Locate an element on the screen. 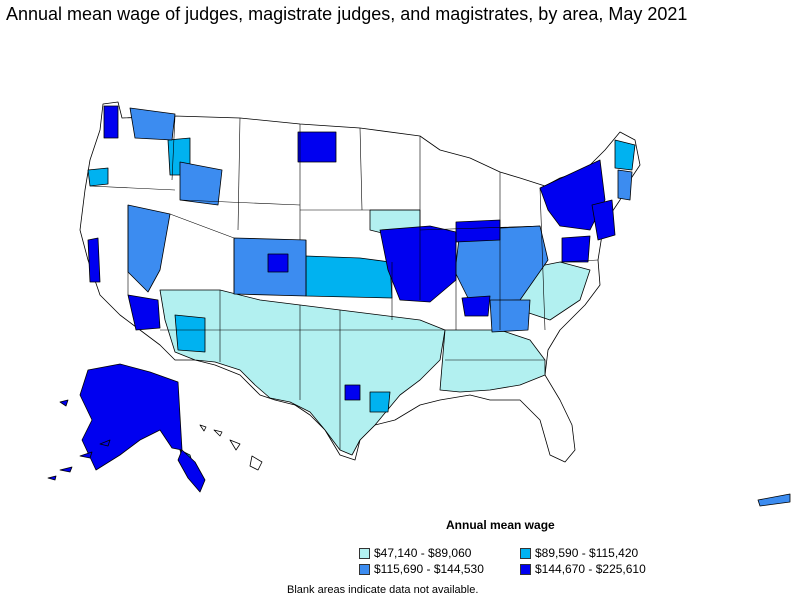 The height and width of the screenshot is (600, 800). footnote: Blank areas indicate data not available. is located at coordinates (383, 590).